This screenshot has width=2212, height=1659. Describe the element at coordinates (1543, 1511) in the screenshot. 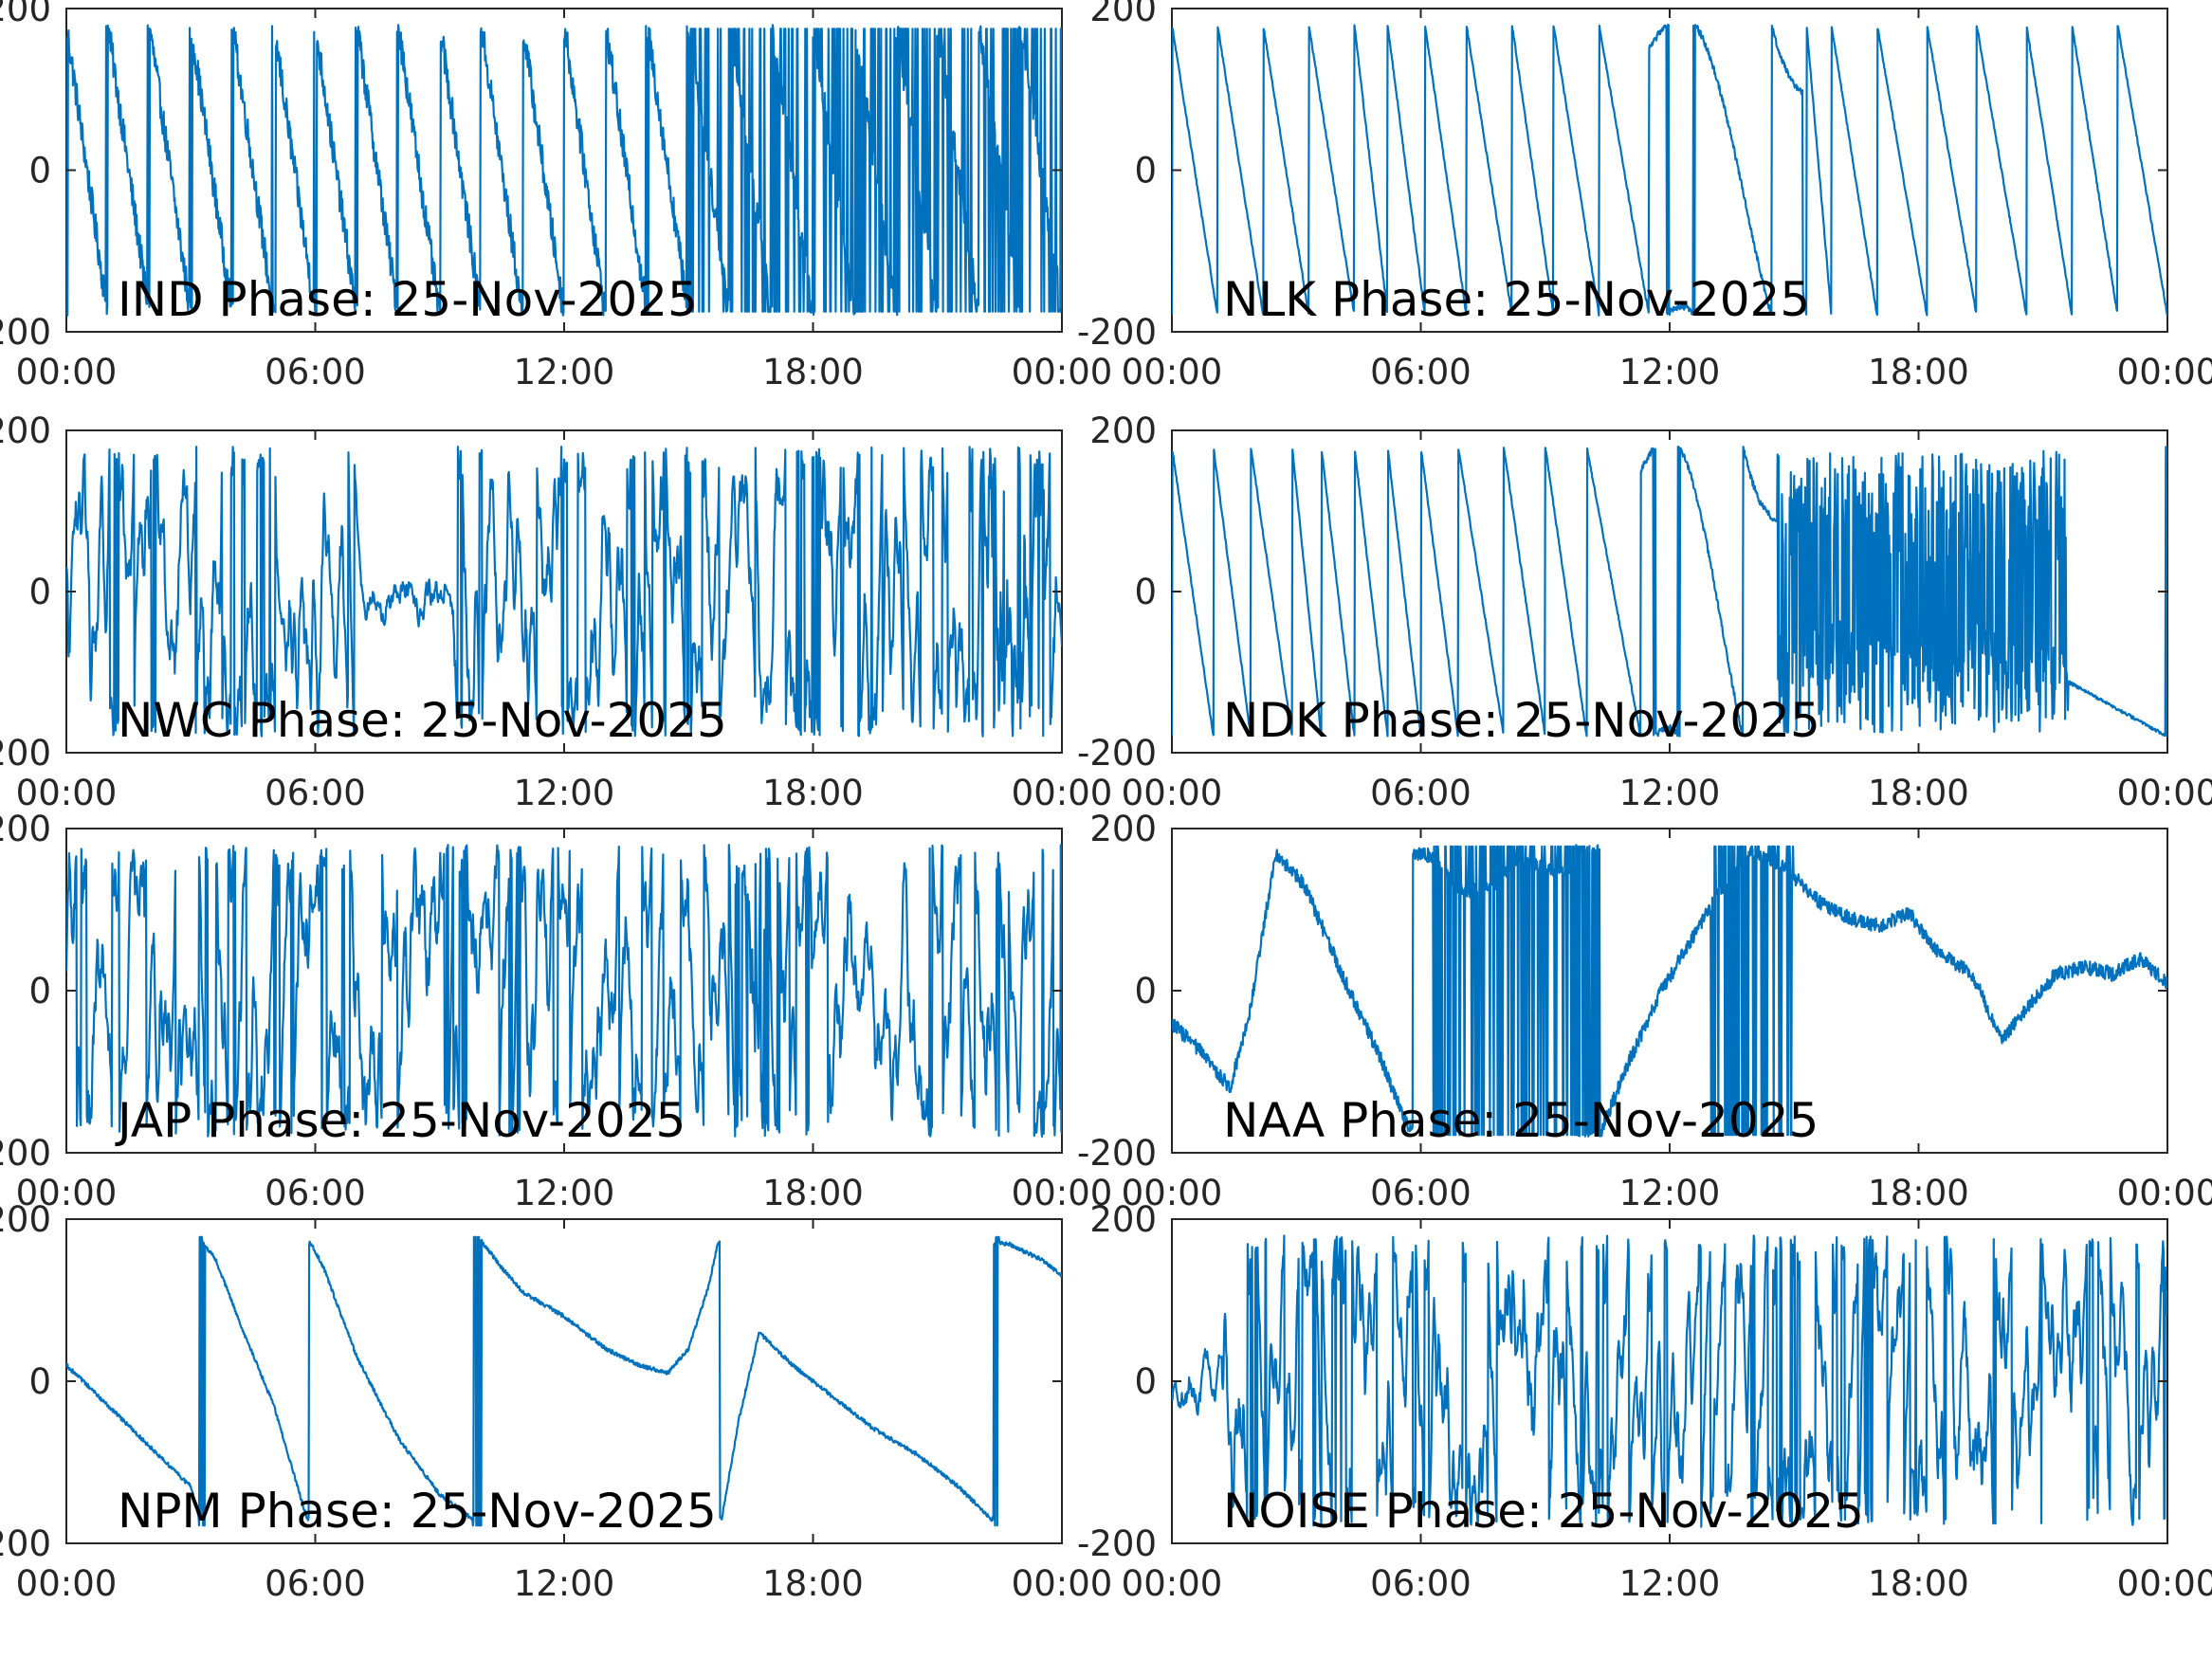

I see `panel-title: NOISE Phase: 25-Nov-2025` at that location.